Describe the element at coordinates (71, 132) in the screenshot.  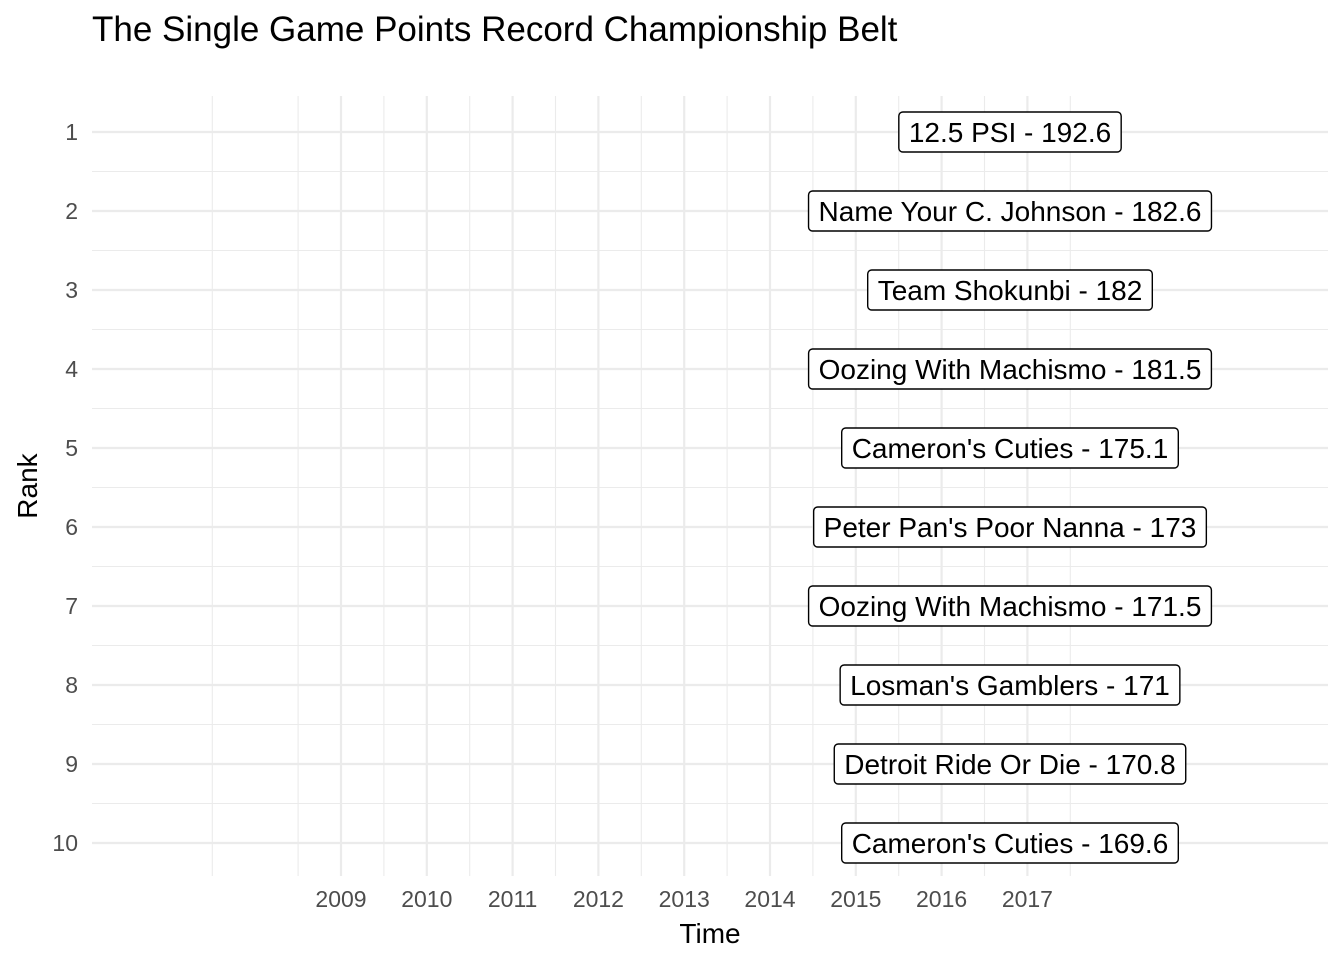
I see `y-tick-label: 1` at that location.